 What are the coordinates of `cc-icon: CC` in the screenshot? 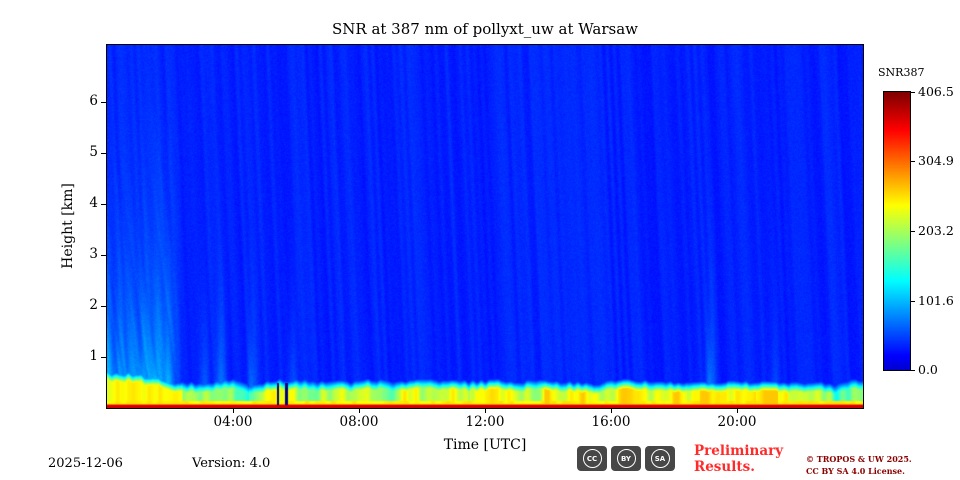 It's located at (592, 458).